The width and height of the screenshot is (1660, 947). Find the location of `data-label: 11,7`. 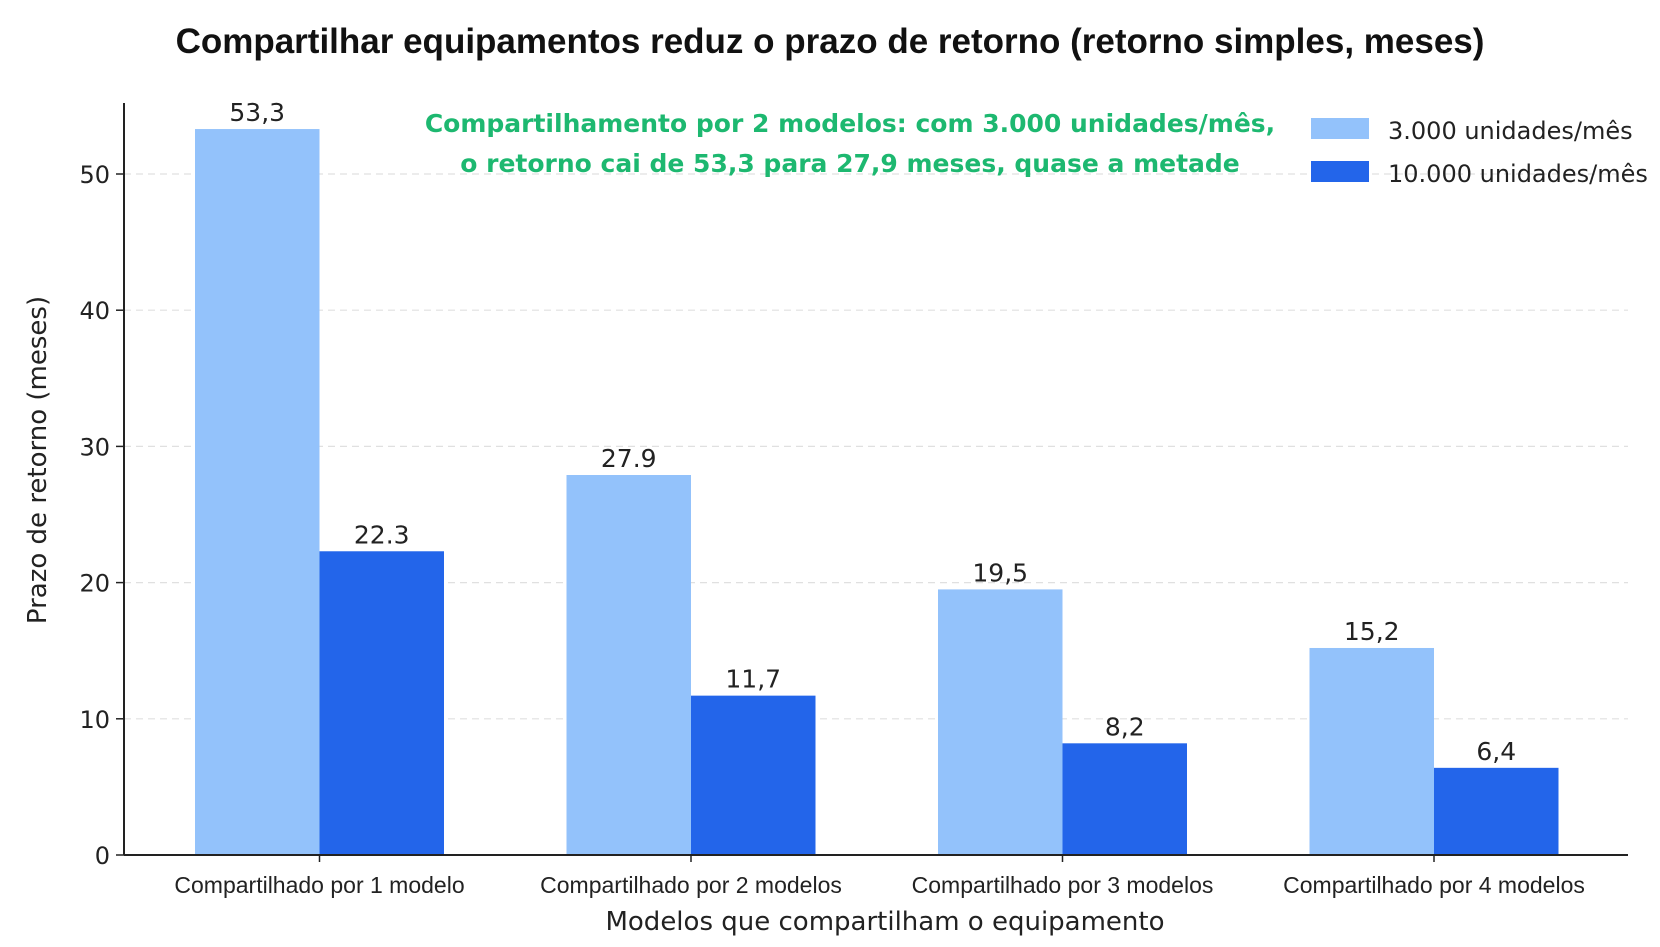

data-label: 11,7 is located at coordinates (753, 679).